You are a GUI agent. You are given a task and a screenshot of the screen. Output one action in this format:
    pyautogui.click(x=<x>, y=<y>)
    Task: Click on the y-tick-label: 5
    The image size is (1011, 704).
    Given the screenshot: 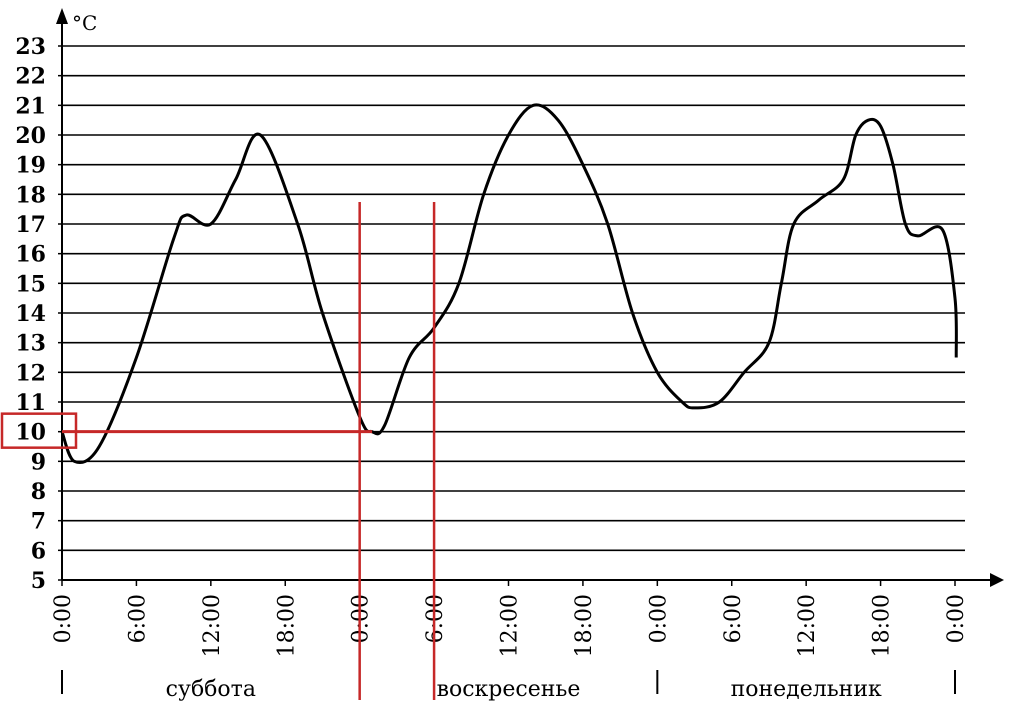 What is the action you would take?
    pyautogui.click(x=38, y=581)
    